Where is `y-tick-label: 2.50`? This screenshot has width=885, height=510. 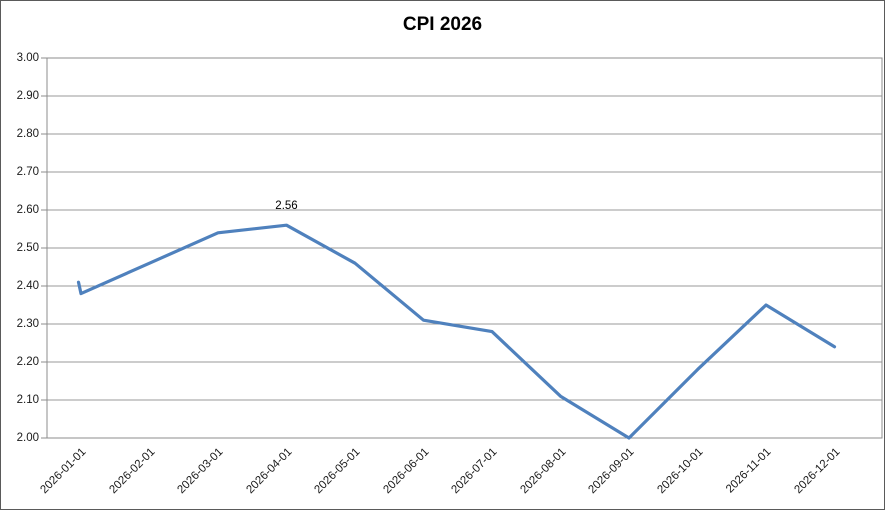 y-tick-label: 2.50 is located at coordinates (27, 248).